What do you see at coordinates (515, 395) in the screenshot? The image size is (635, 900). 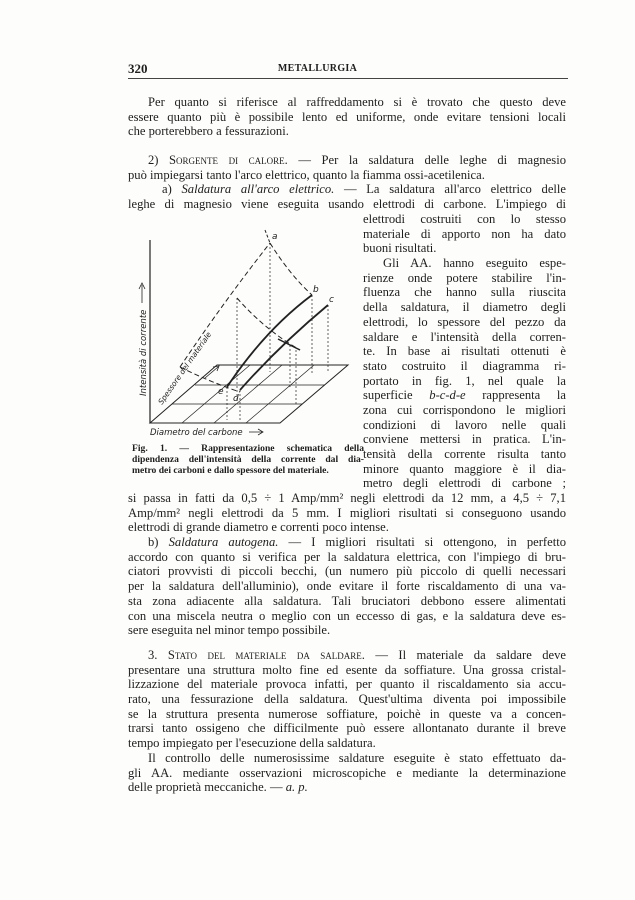 I see `text-run: rappresenta la` at bounding box center [515, 395].